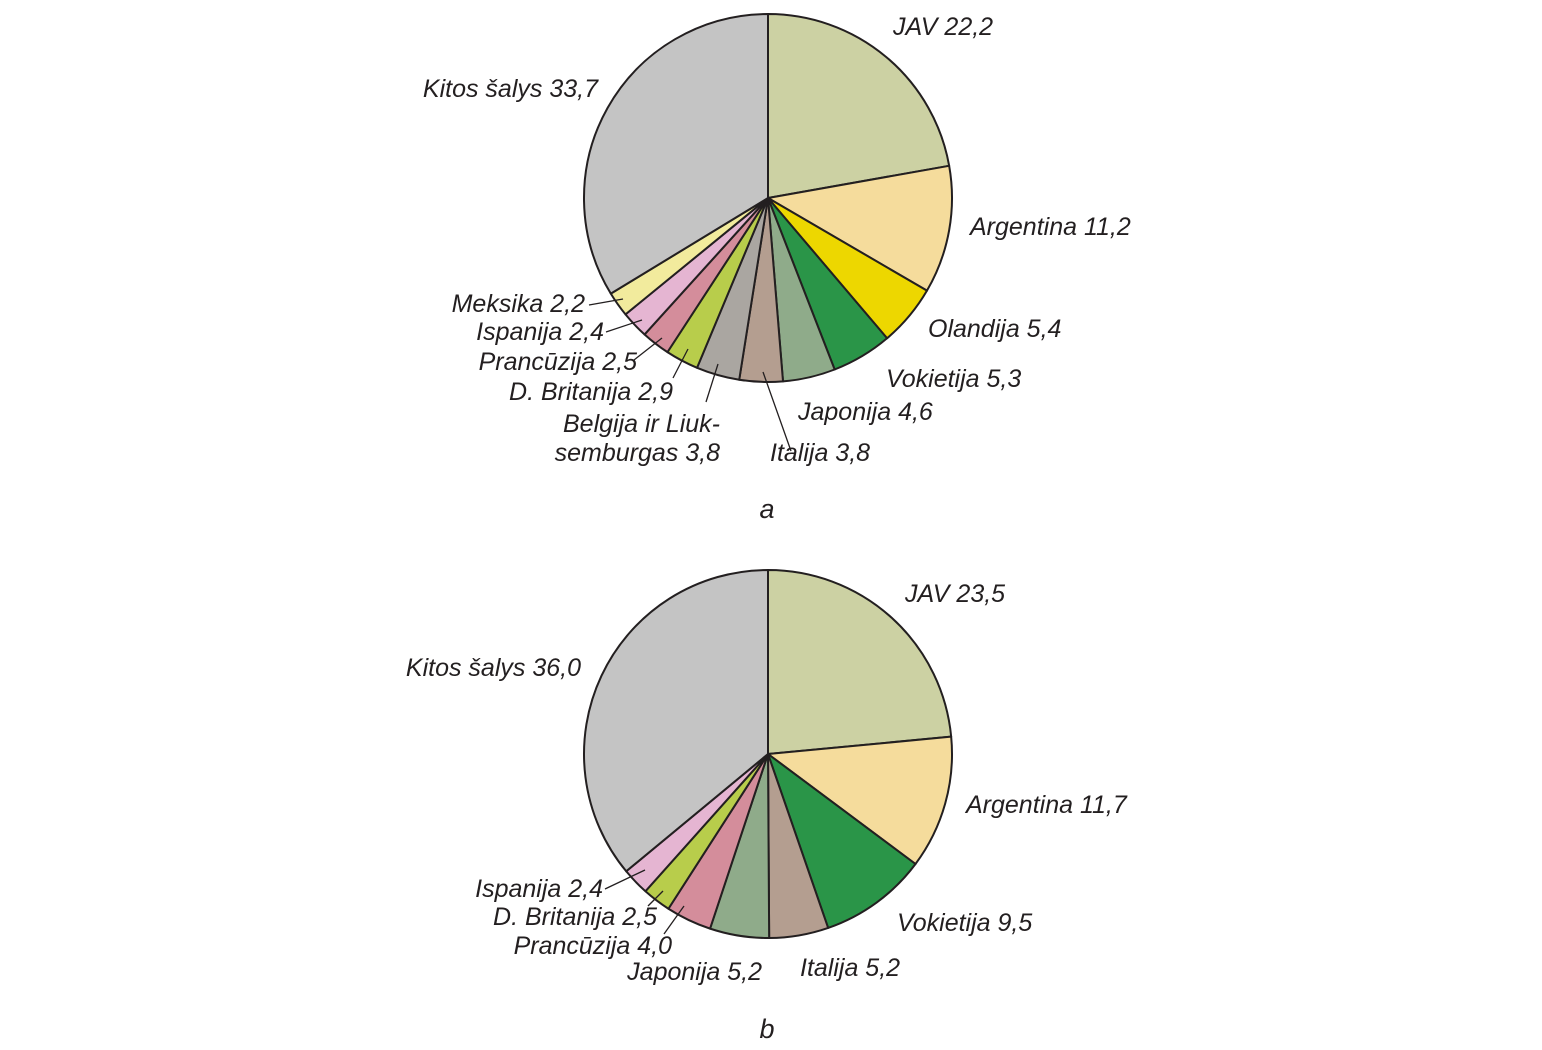 The image size is (1542, 1050). I want to click on slice-label-jav: JAV 22,2, so click(942, 27).